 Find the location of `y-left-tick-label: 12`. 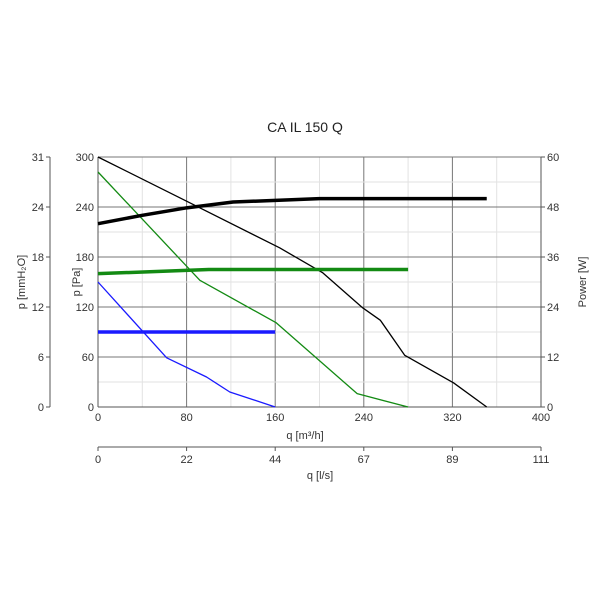

y-left-tick-label: 12 is located at coordinates (38, 308).